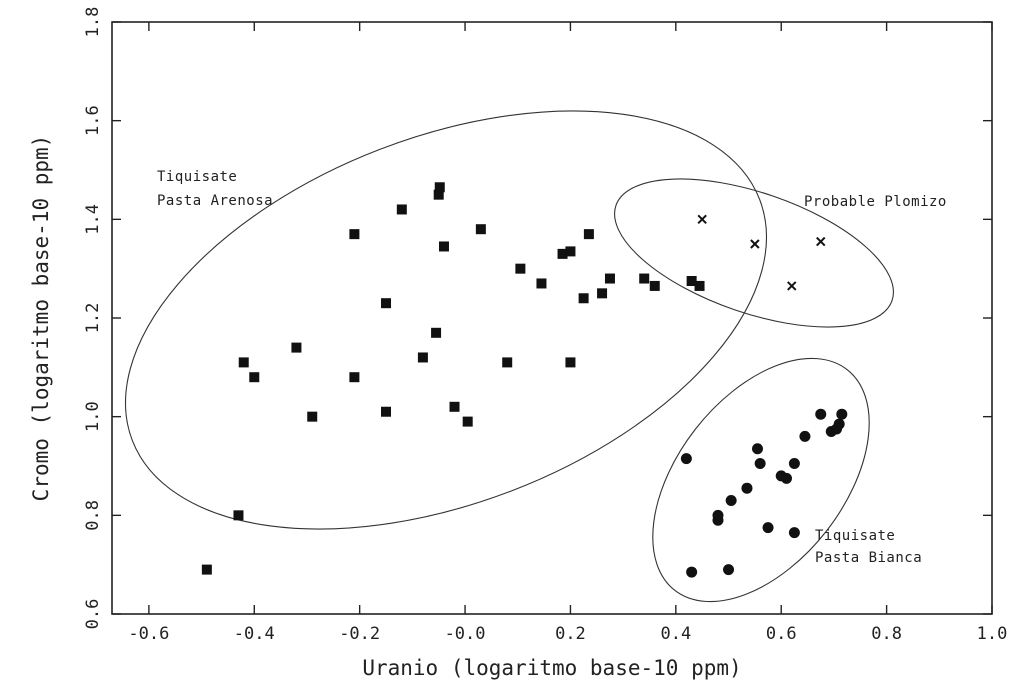  What do you see at coordinates (992, 634) in the screenshot?
I see `x-tick-label: 1.0` at bounding box center [992, 634].